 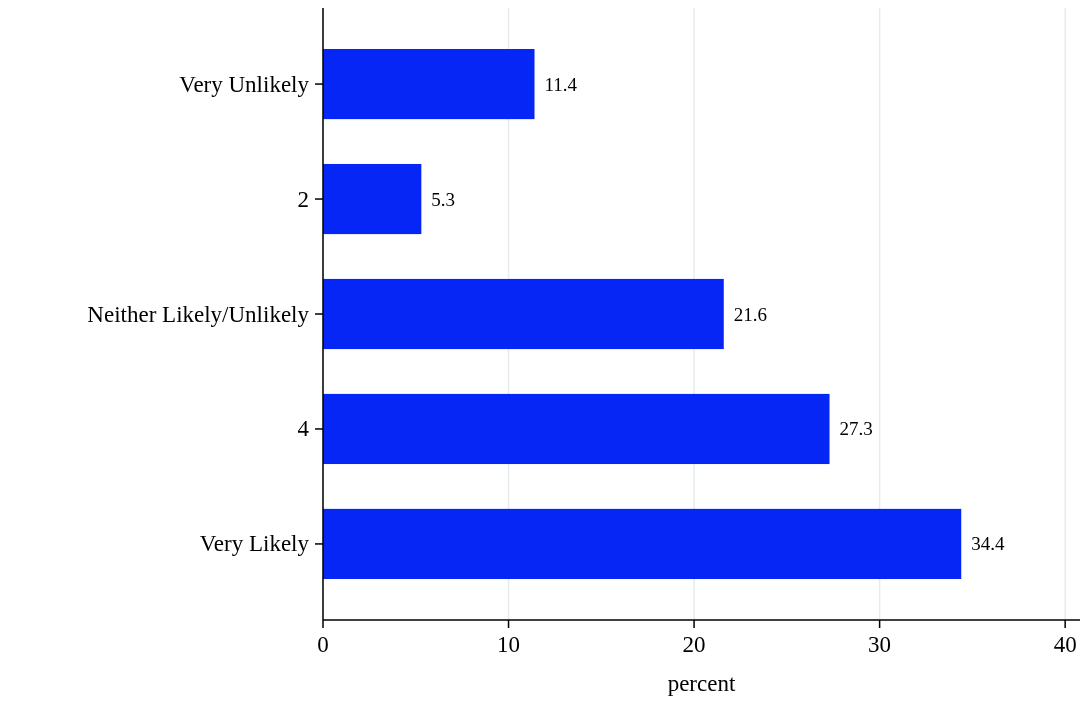 What do you see at coordinates (443, 199) in the screenshot?
I see `data-label: 5.3` at bounding box center [443, 199].